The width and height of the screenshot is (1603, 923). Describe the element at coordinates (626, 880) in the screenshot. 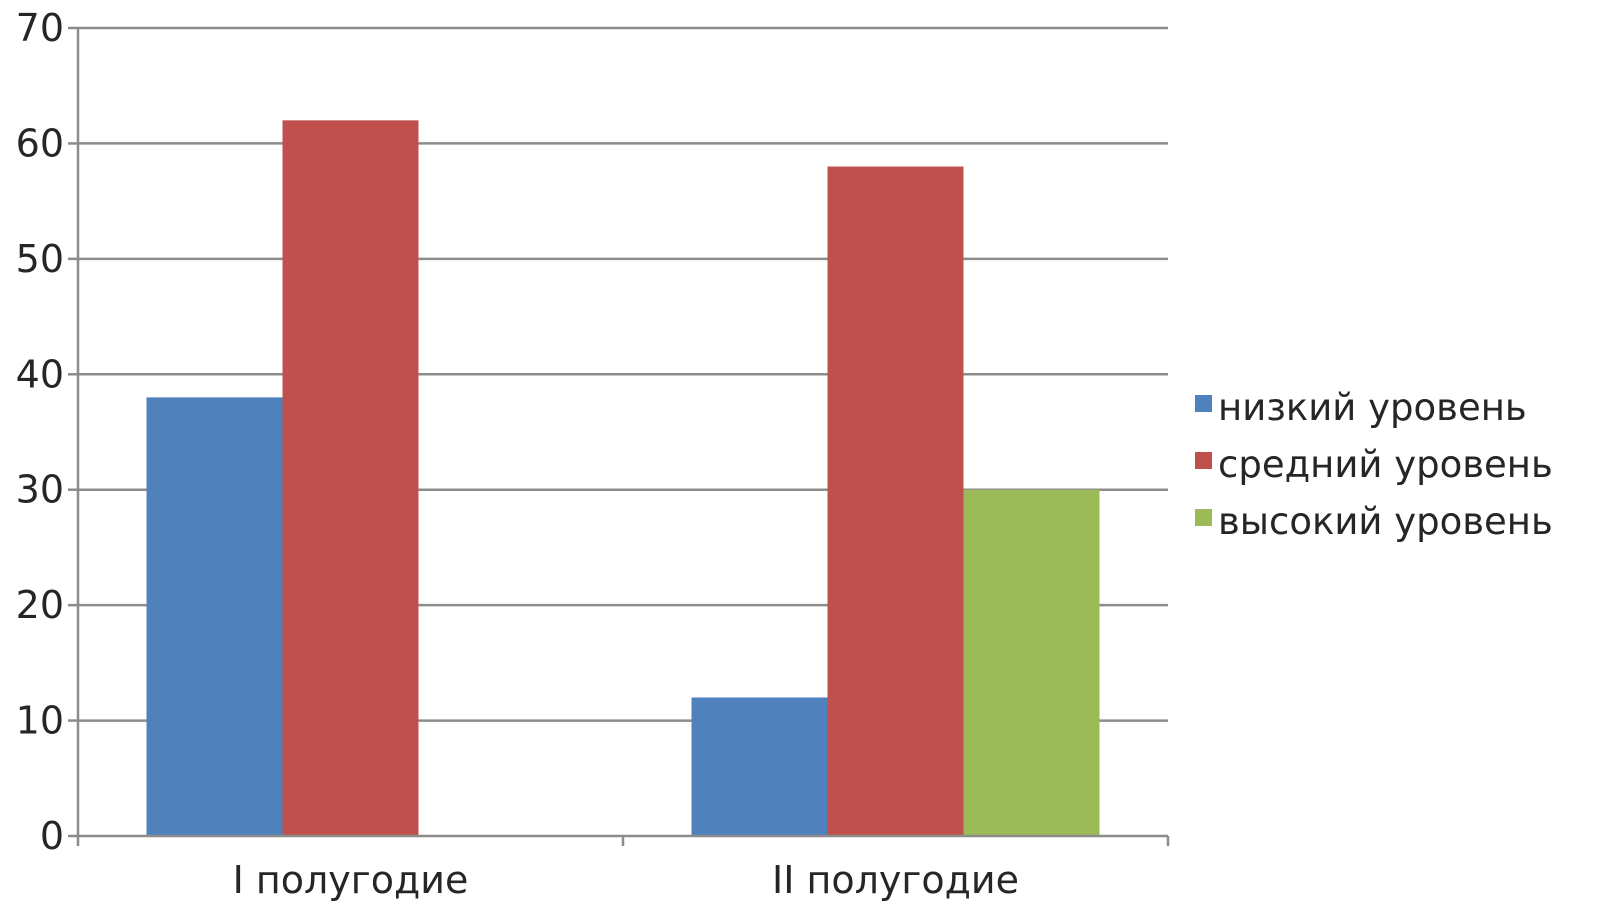

I see `x-axis-ticks: I полугодие II полугодие` at that location.